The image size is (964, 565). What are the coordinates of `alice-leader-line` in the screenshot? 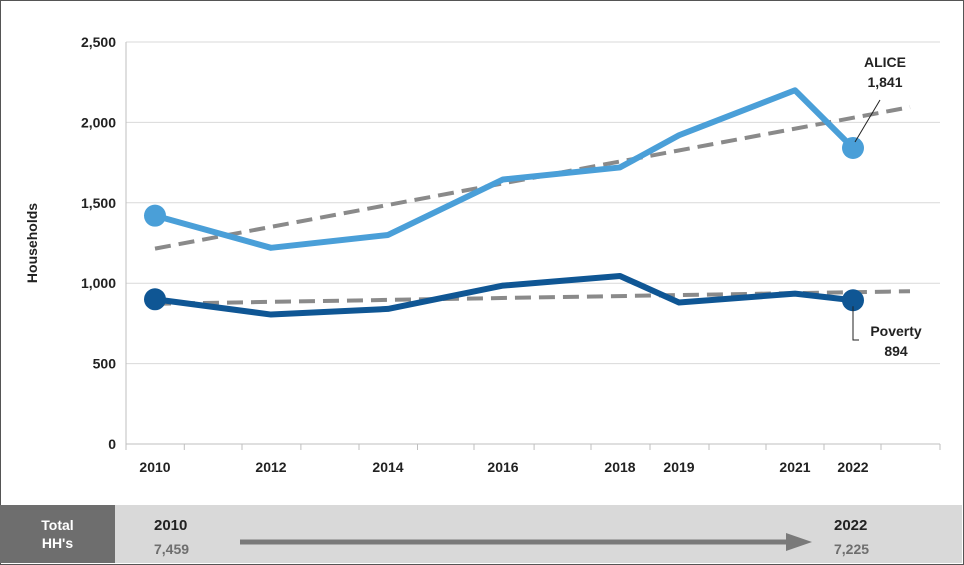 It's located at (867, 121).